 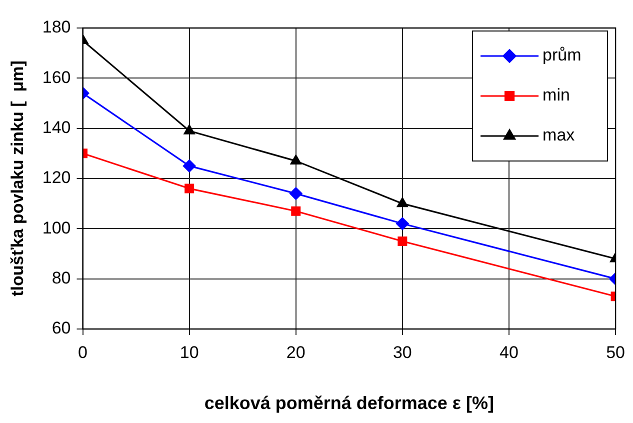 What do you see at coordinates (616, 352) in the screenshot?
I see `x-tick-label: 50` at bounding box center [616, 352].